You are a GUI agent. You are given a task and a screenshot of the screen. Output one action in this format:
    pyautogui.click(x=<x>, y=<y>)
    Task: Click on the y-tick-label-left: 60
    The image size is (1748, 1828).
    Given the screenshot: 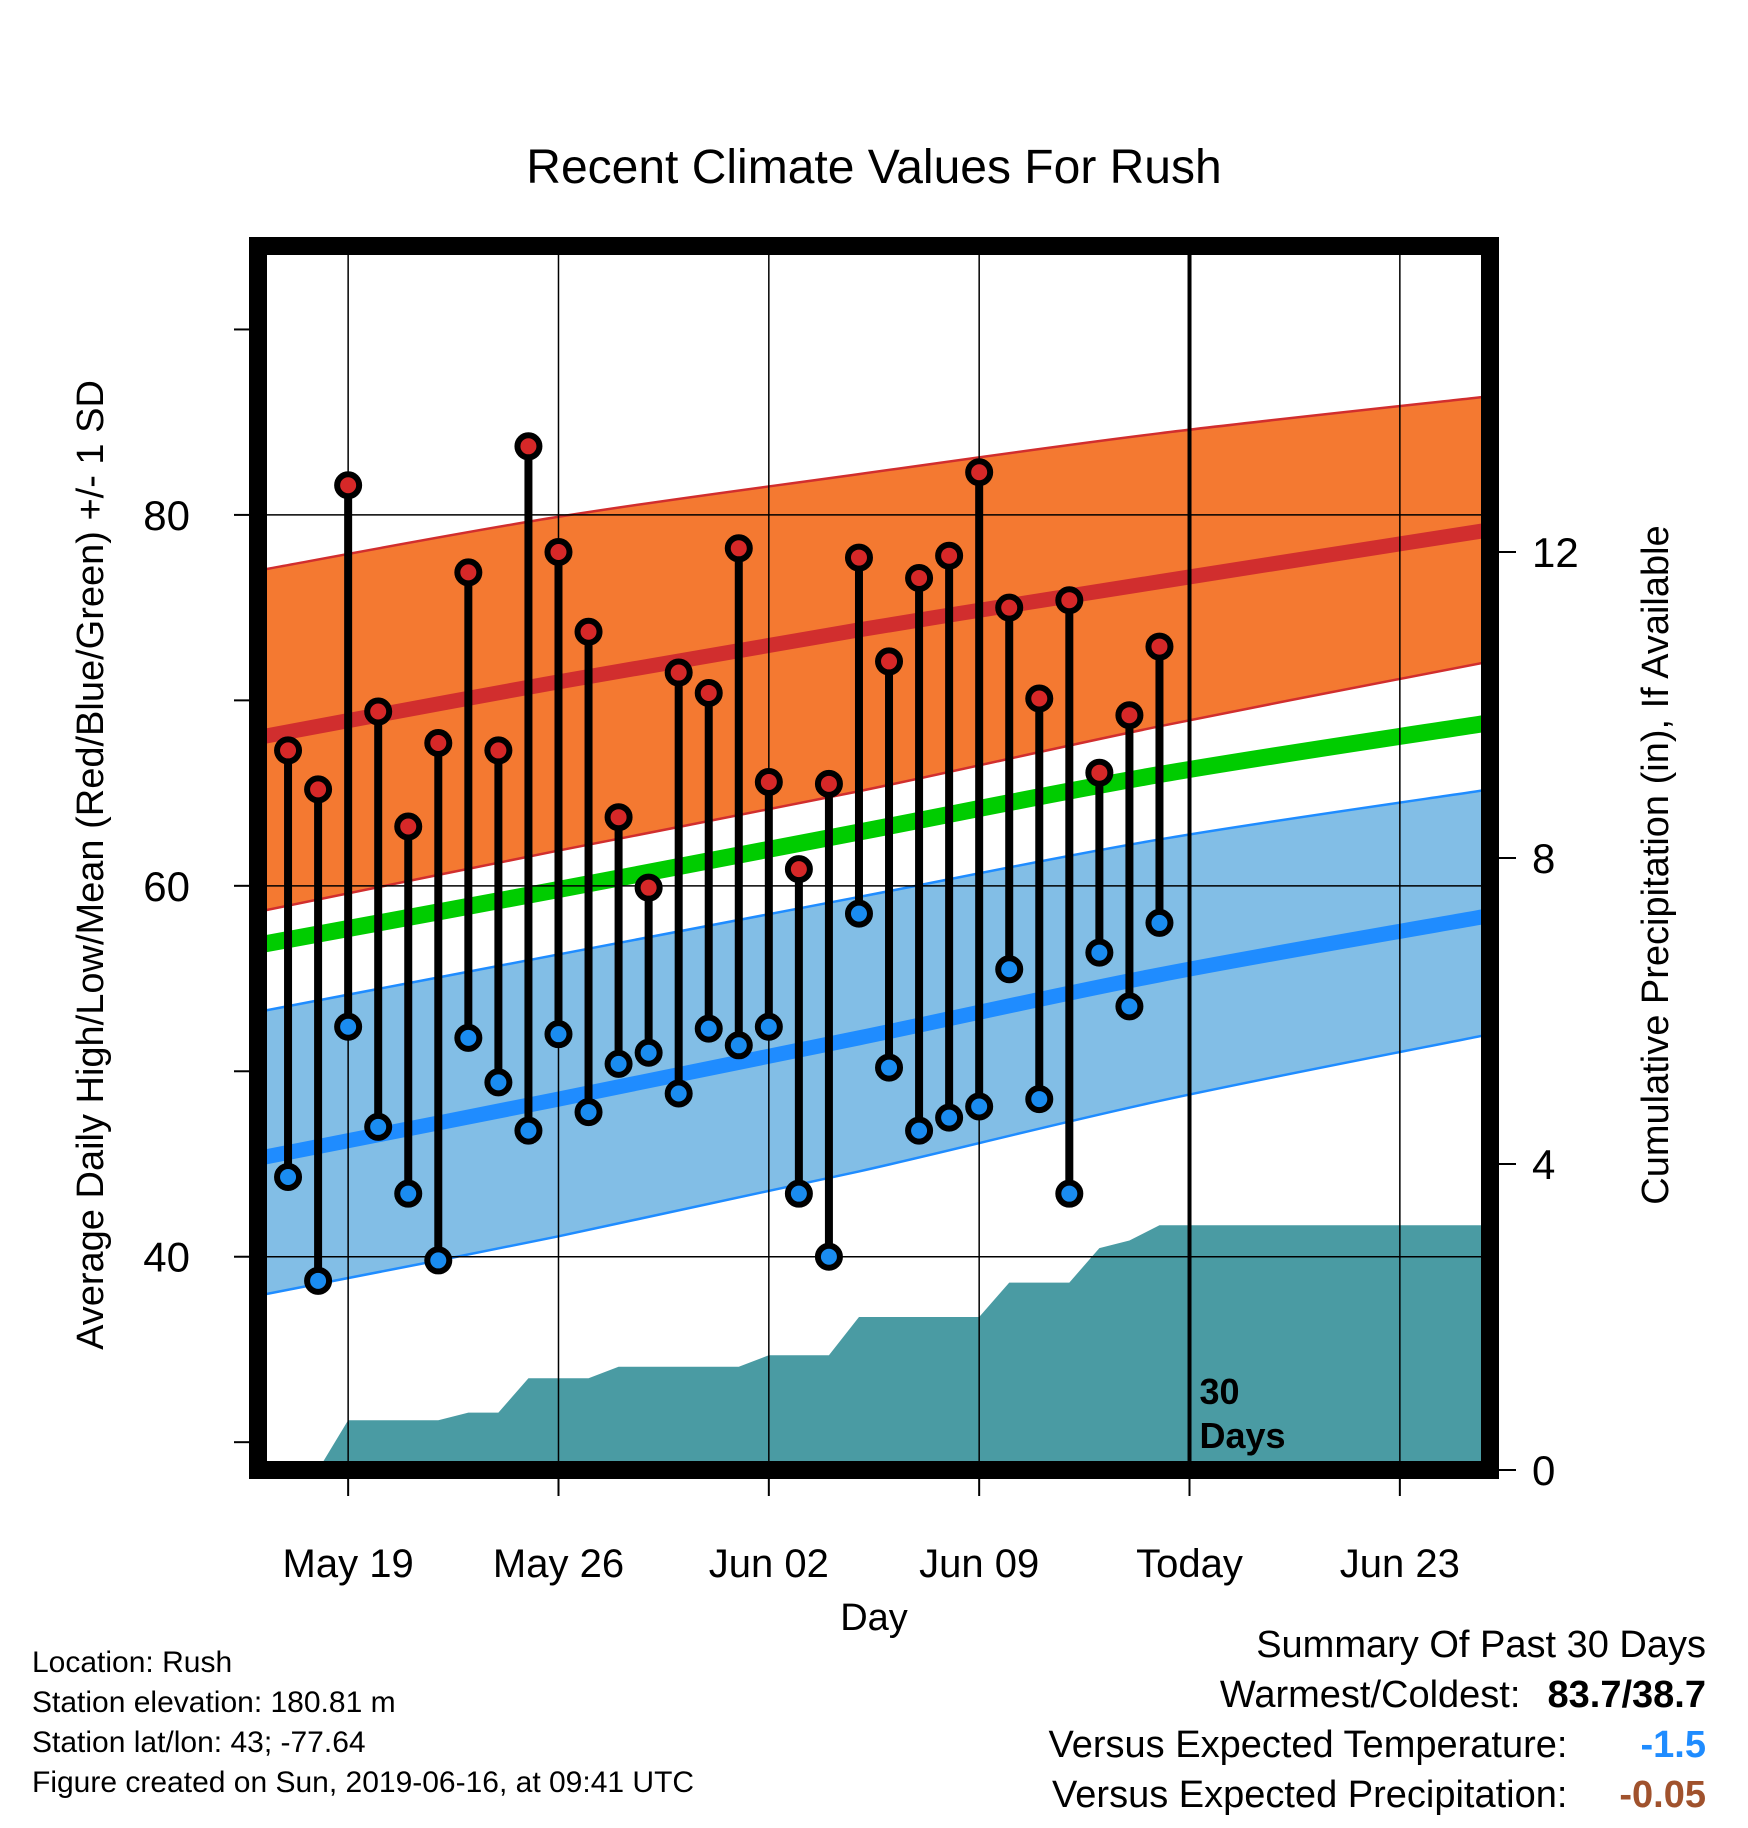 What is the action you would take?
    pyautogui.click(x=166, y=886)
    